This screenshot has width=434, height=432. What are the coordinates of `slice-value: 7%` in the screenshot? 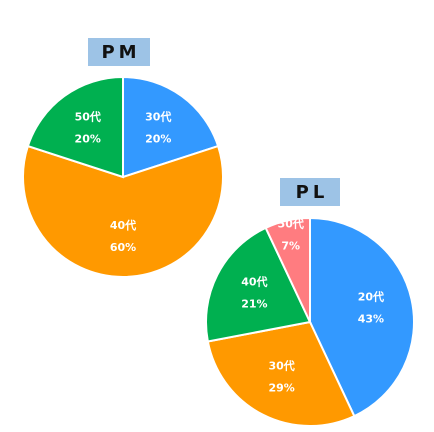 It's located at (290, 246).